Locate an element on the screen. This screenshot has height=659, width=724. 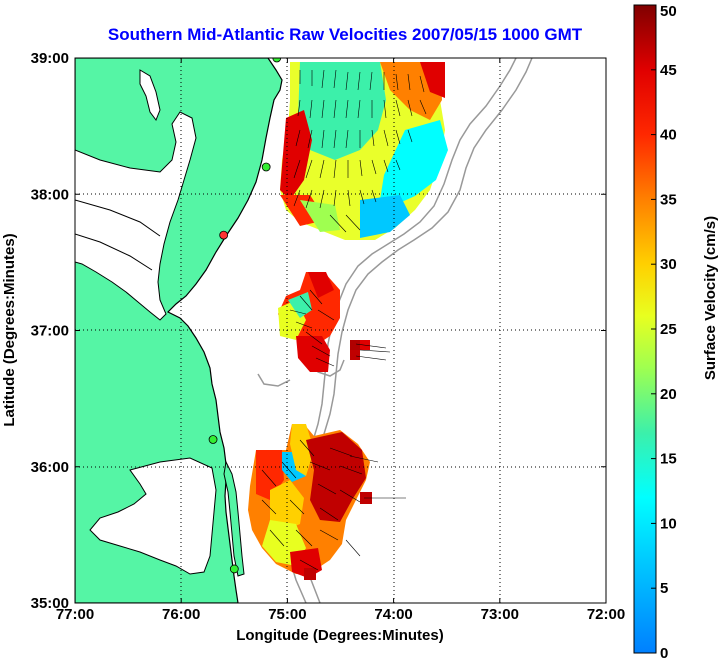
colorbar-tick-label: 10 is located at coordinates (668, 523).